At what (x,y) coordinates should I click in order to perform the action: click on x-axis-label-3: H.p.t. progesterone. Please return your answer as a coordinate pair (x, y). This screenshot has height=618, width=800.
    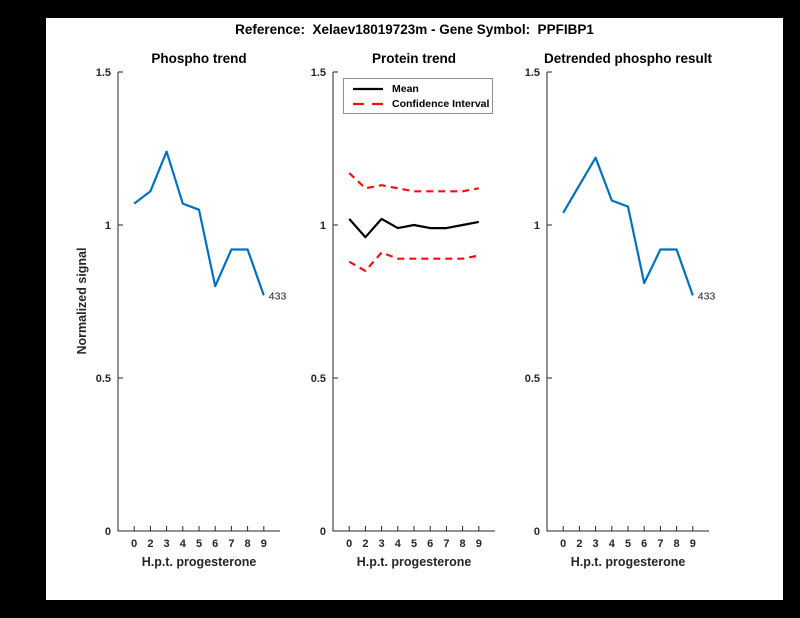
    Looking at the image, I should click on (628, 562).